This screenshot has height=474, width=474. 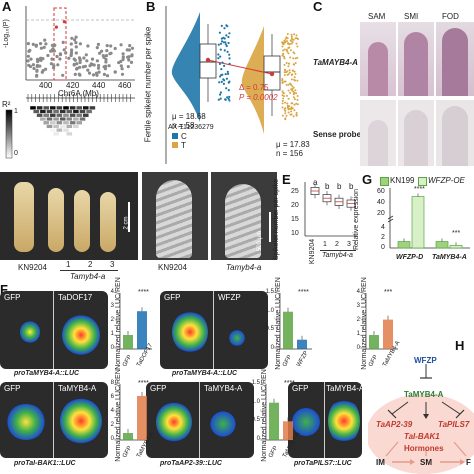 What do you see at coordinates (295, 191) in the screenshot?
I see `e-ytick-25: 25` at bounding box center [295, 191].